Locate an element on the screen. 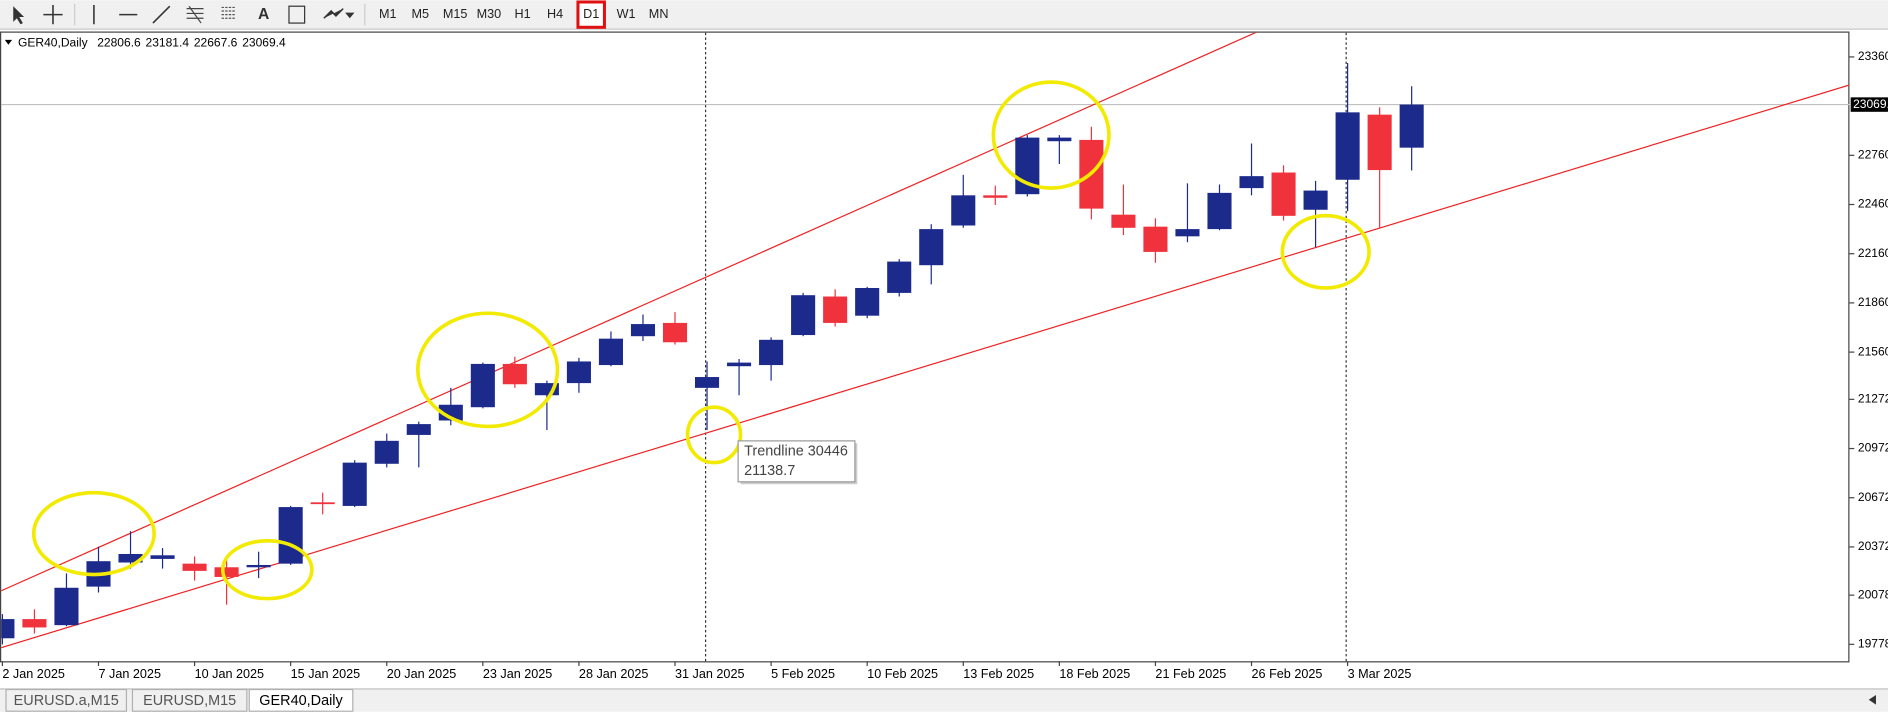 This screenshot has height=712, width=1888. symbol: GER40,Daily is located at coordinates (53, 43).